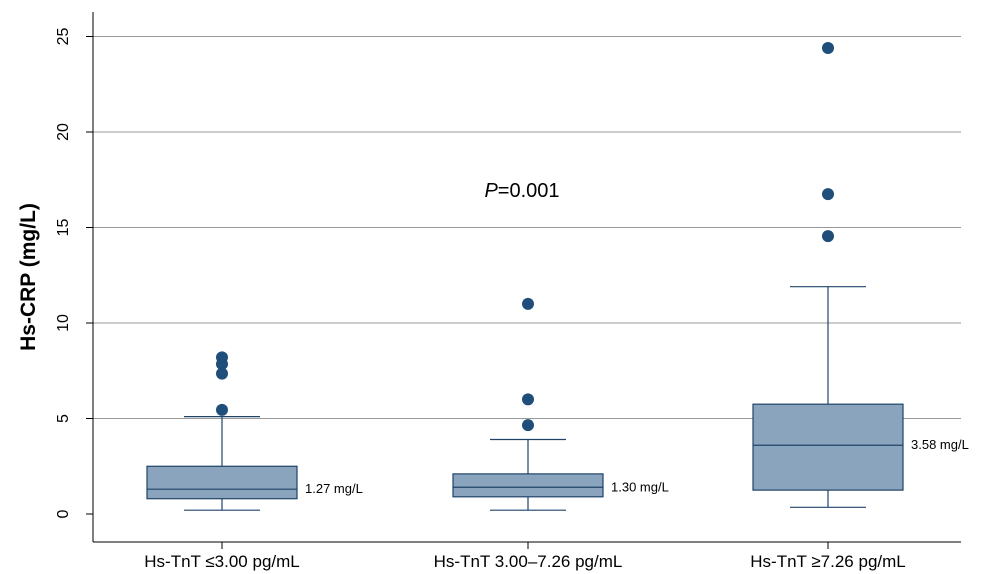  Describe the element at coordinates (334, 488) in the screenshot. I see `median-label: 1.27 mg/L` at that location.